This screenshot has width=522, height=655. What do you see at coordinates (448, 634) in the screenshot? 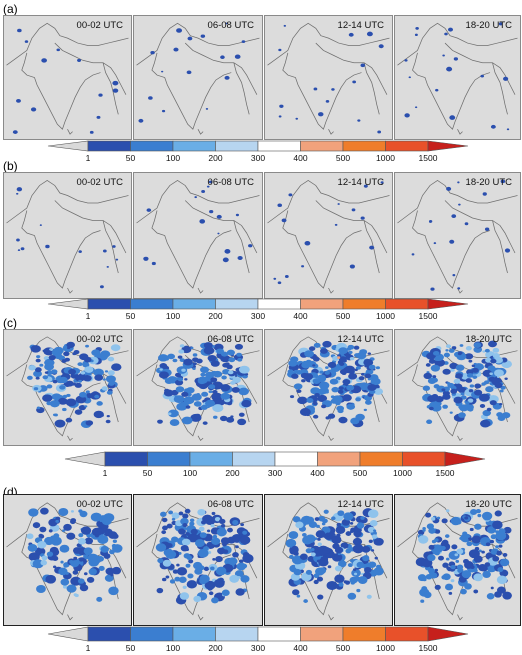
I see `colorbar-max-arrow` at bounding box center [448, 634].